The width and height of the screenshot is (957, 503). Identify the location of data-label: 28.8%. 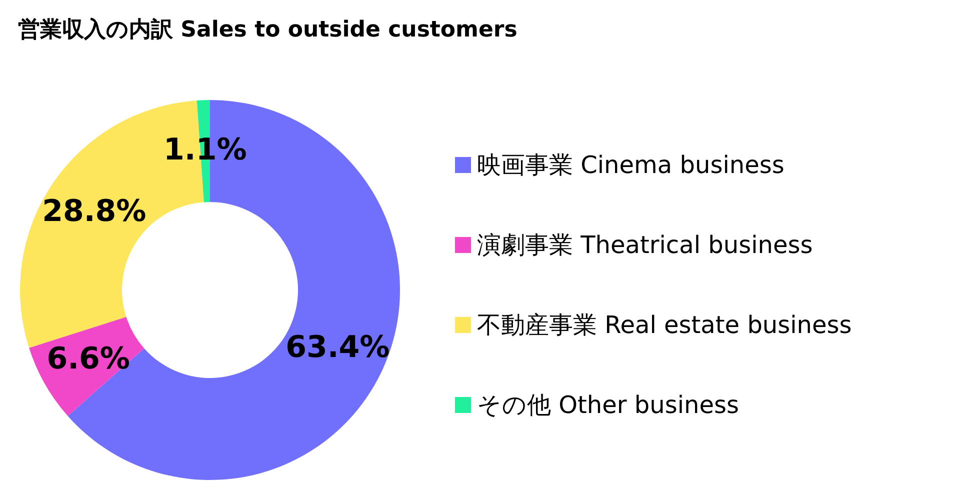
(94, 211).